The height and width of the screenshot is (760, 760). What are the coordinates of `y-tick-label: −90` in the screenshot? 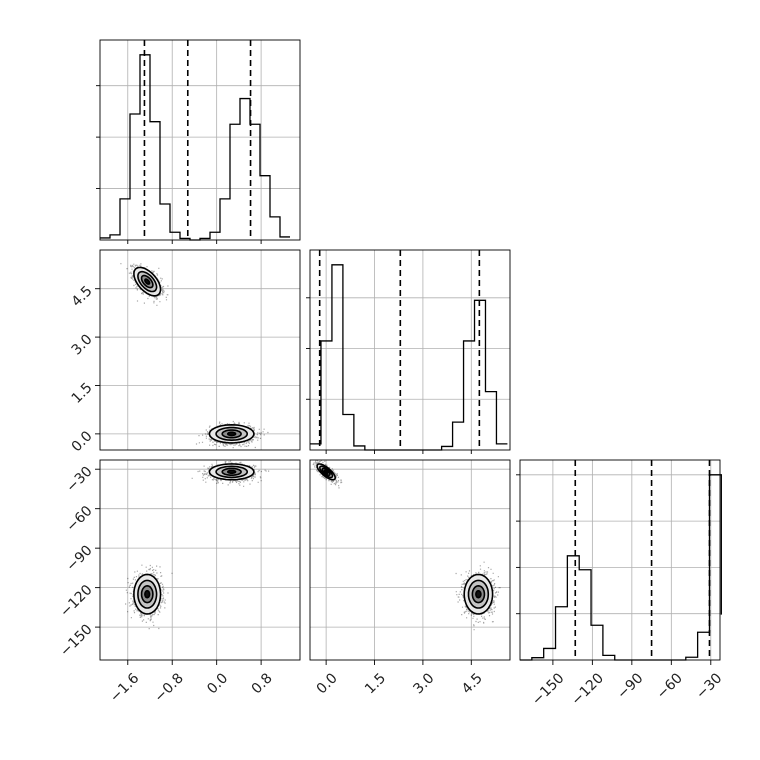 It's located at (79, 559).